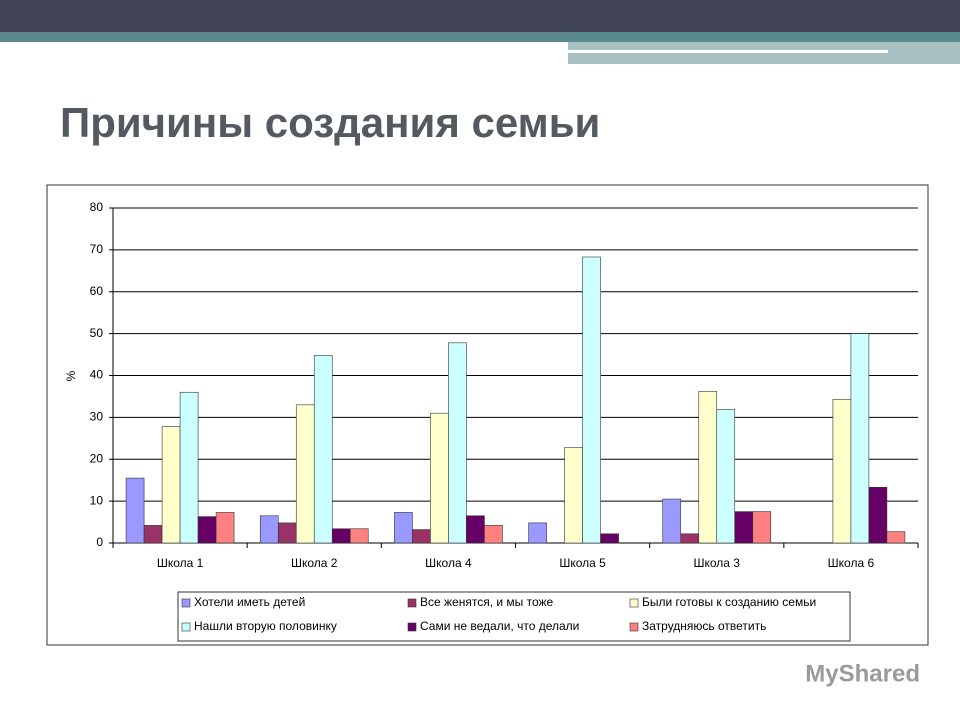 This screenshot has width=960, height=725. I want to click on legend-label: Нашли вторую половинку, so click(265, 626).